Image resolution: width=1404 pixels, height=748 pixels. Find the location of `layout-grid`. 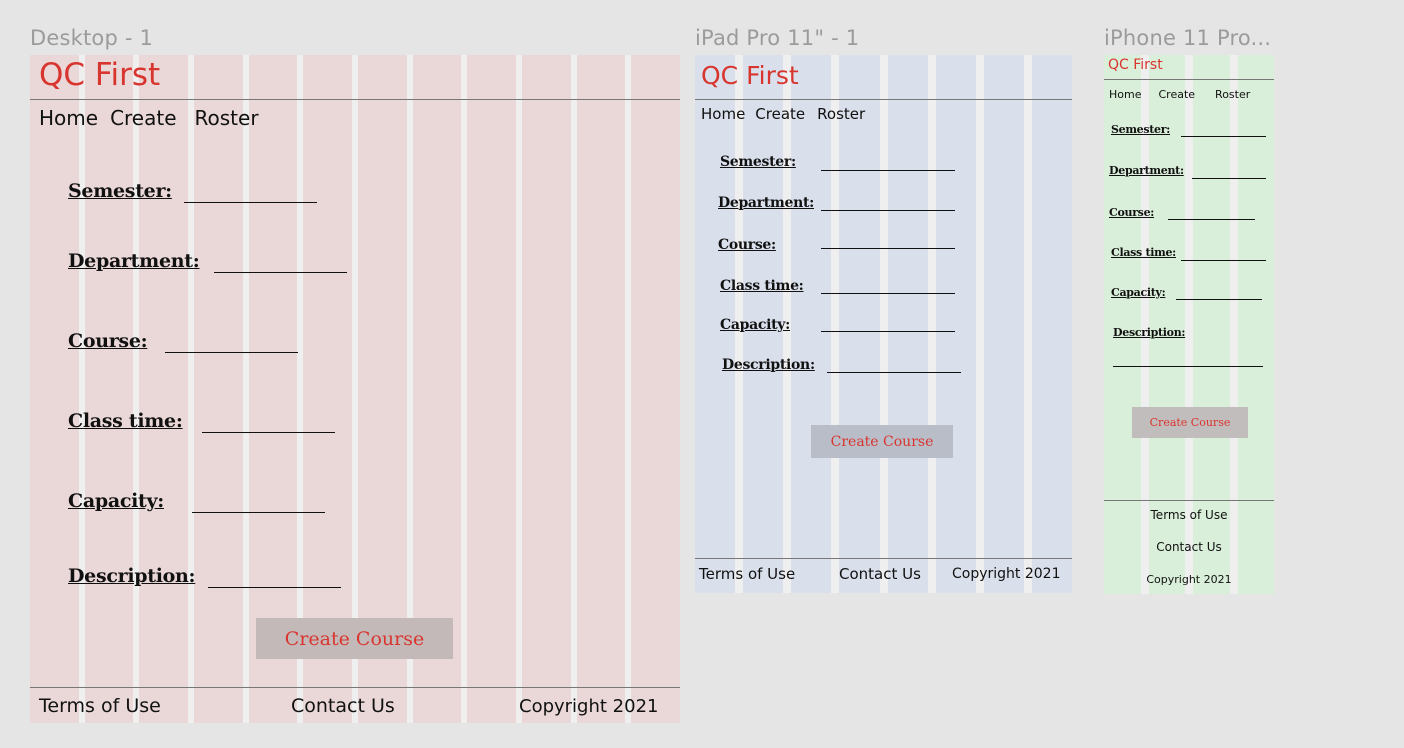

layout-grid is located at coordinates (1189, 324).